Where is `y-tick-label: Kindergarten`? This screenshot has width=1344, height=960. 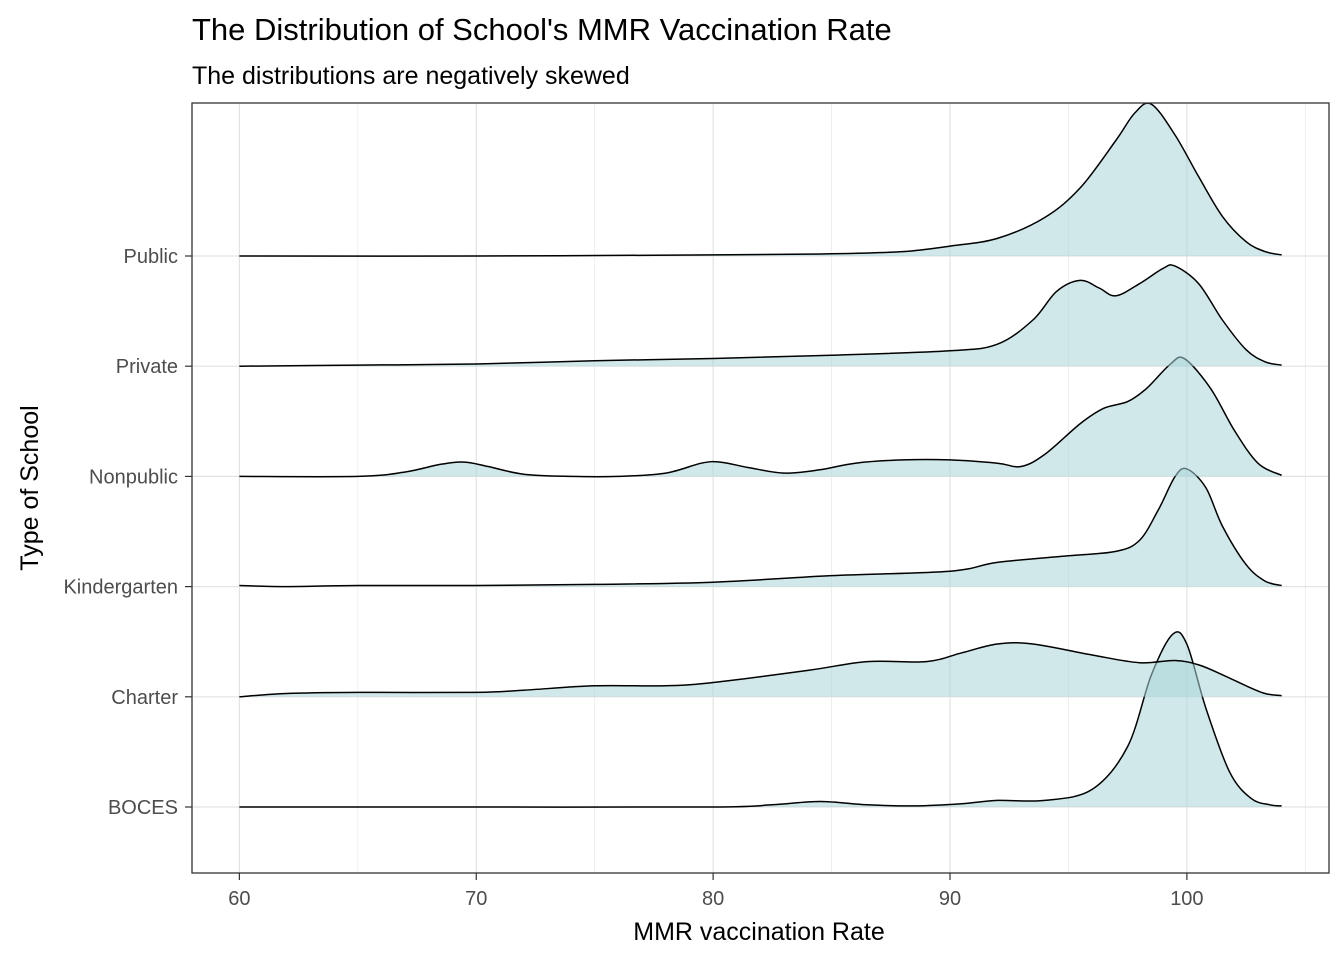
y-tick-label: Kindergarten is located at coordinates (120, 588).